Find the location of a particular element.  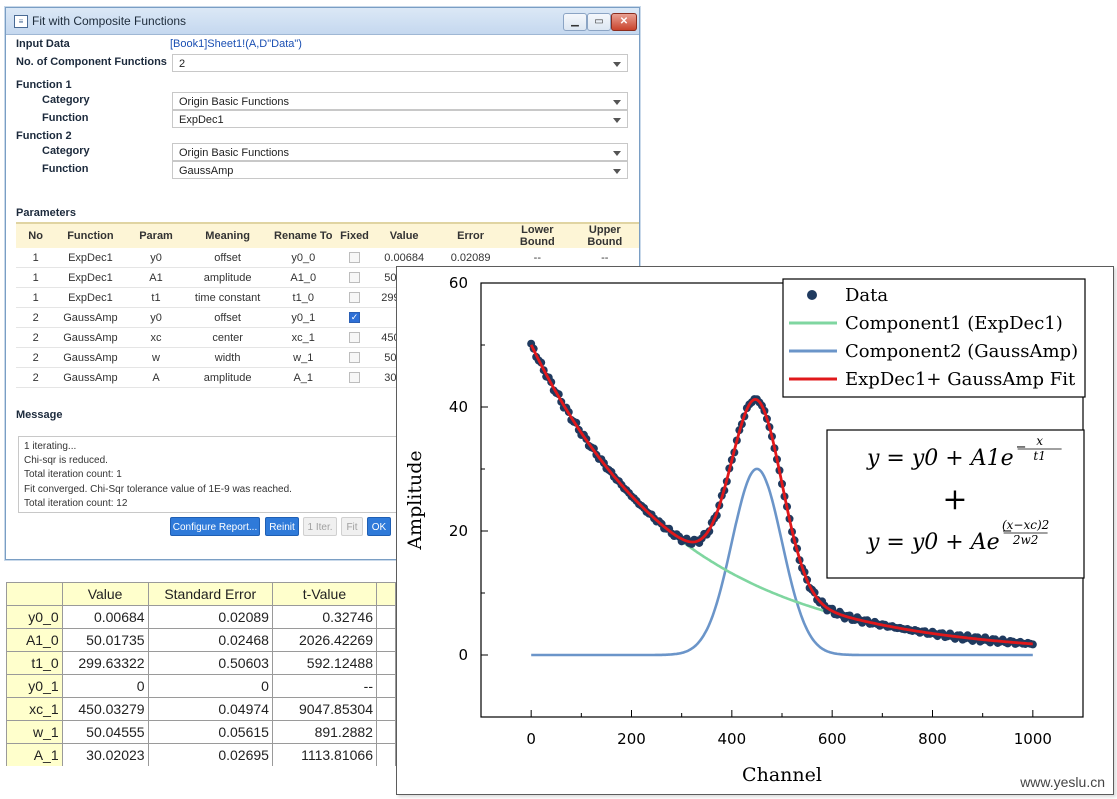

num-components-select: 2 is located at coordinates (400, 63).